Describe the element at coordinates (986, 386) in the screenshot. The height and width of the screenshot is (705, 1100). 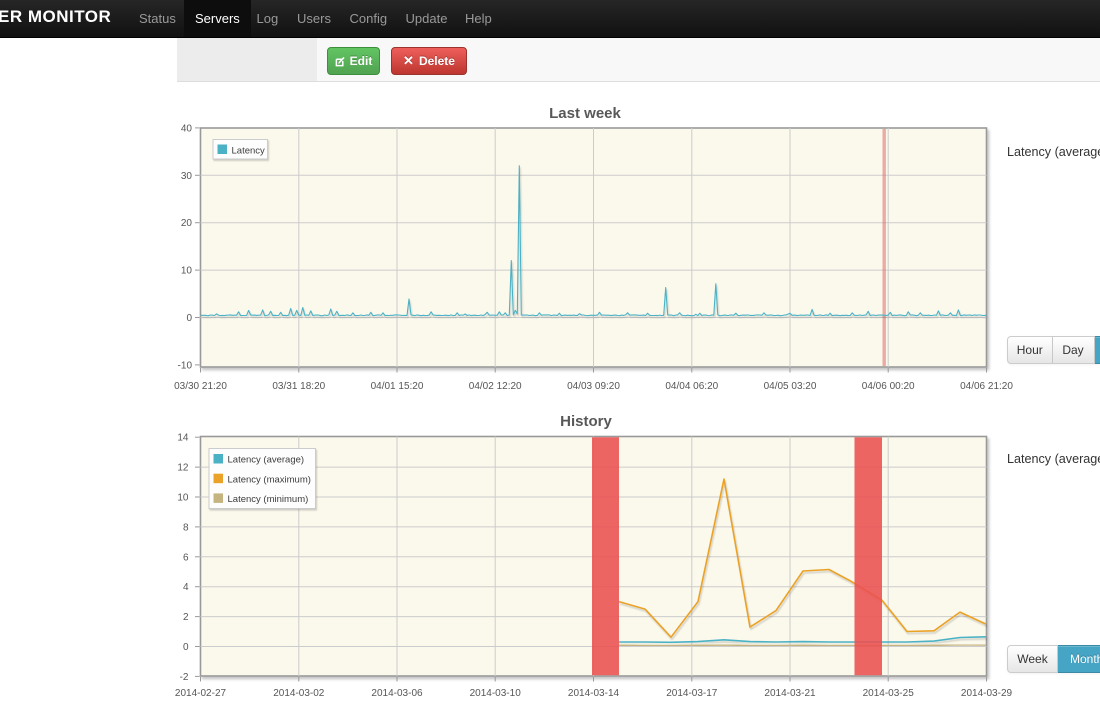
I see `svg-text: 04/06 21:20` at that location.